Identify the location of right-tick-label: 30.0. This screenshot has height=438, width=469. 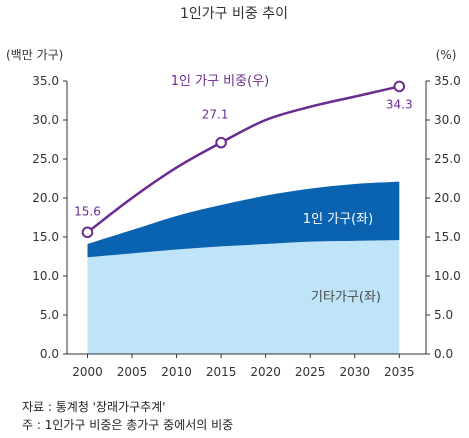
(447, 120).